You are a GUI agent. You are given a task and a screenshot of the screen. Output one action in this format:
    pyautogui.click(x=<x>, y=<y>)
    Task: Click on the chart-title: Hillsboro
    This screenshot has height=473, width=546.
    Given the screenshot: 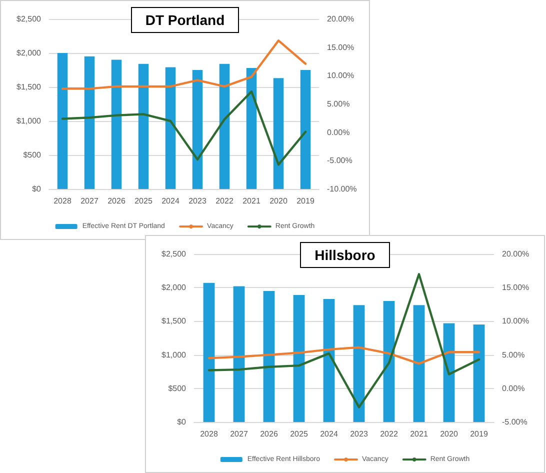 What is the action you would take?
    pyautogui.click(x=345, y=255)
    